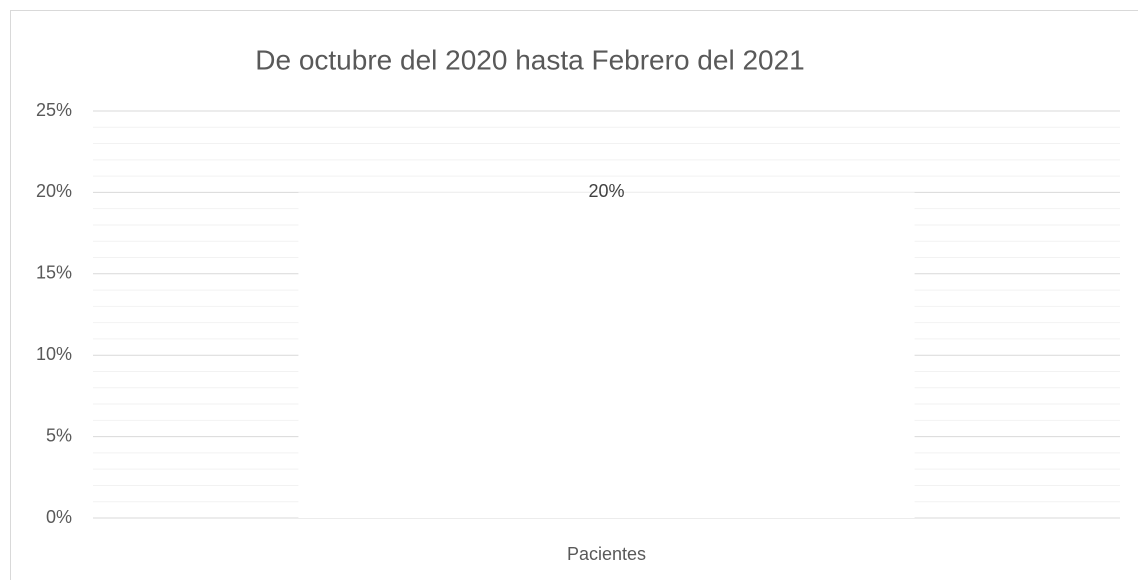 The image size is (1138, 580). Describe the element at coordinates (606, 554) in the screenshot. I see `x-tick-label: Pacientes` at that location.